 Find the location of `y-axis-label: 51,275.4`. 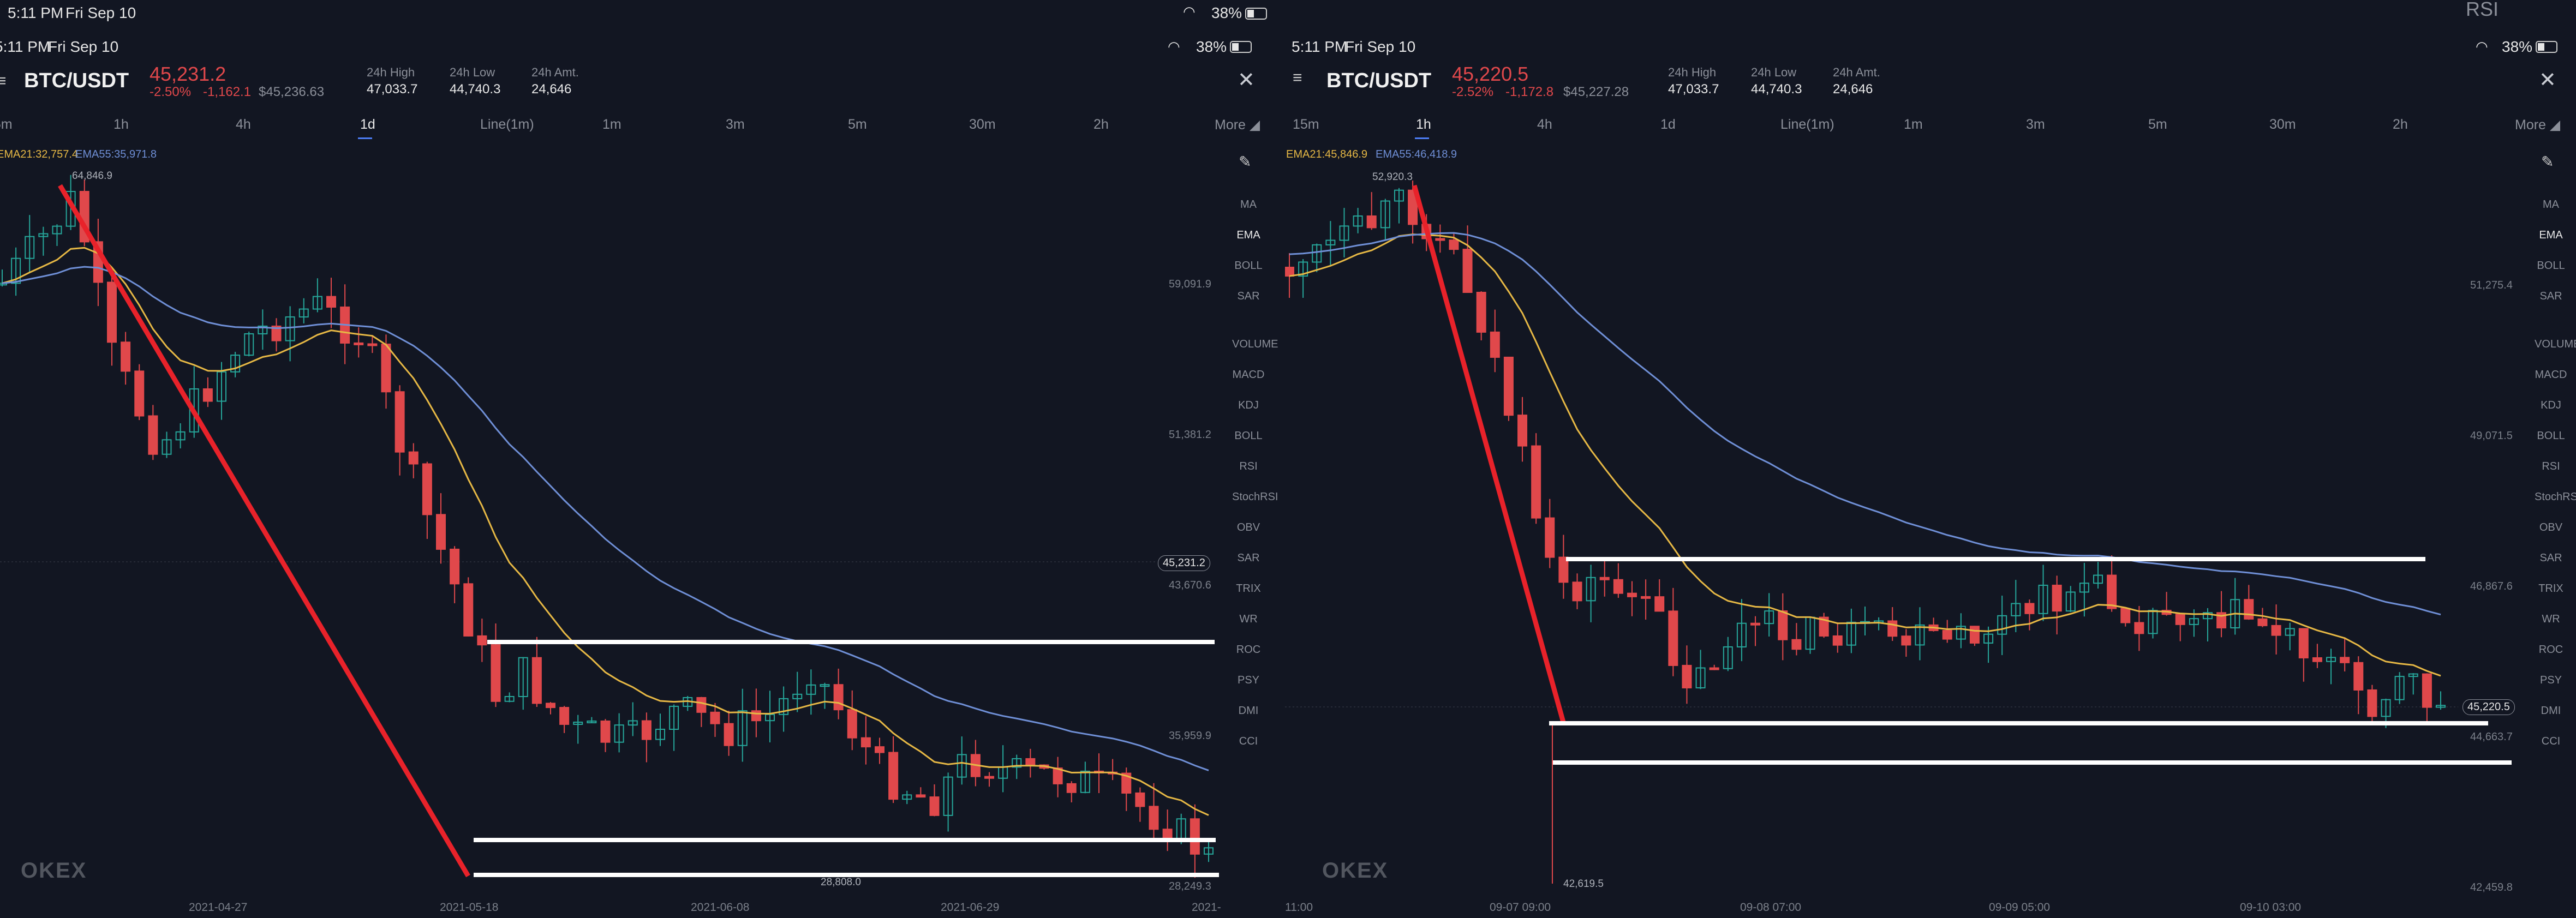

y-axis-label: 51,275.4 is located at coordinates (2491, 285).